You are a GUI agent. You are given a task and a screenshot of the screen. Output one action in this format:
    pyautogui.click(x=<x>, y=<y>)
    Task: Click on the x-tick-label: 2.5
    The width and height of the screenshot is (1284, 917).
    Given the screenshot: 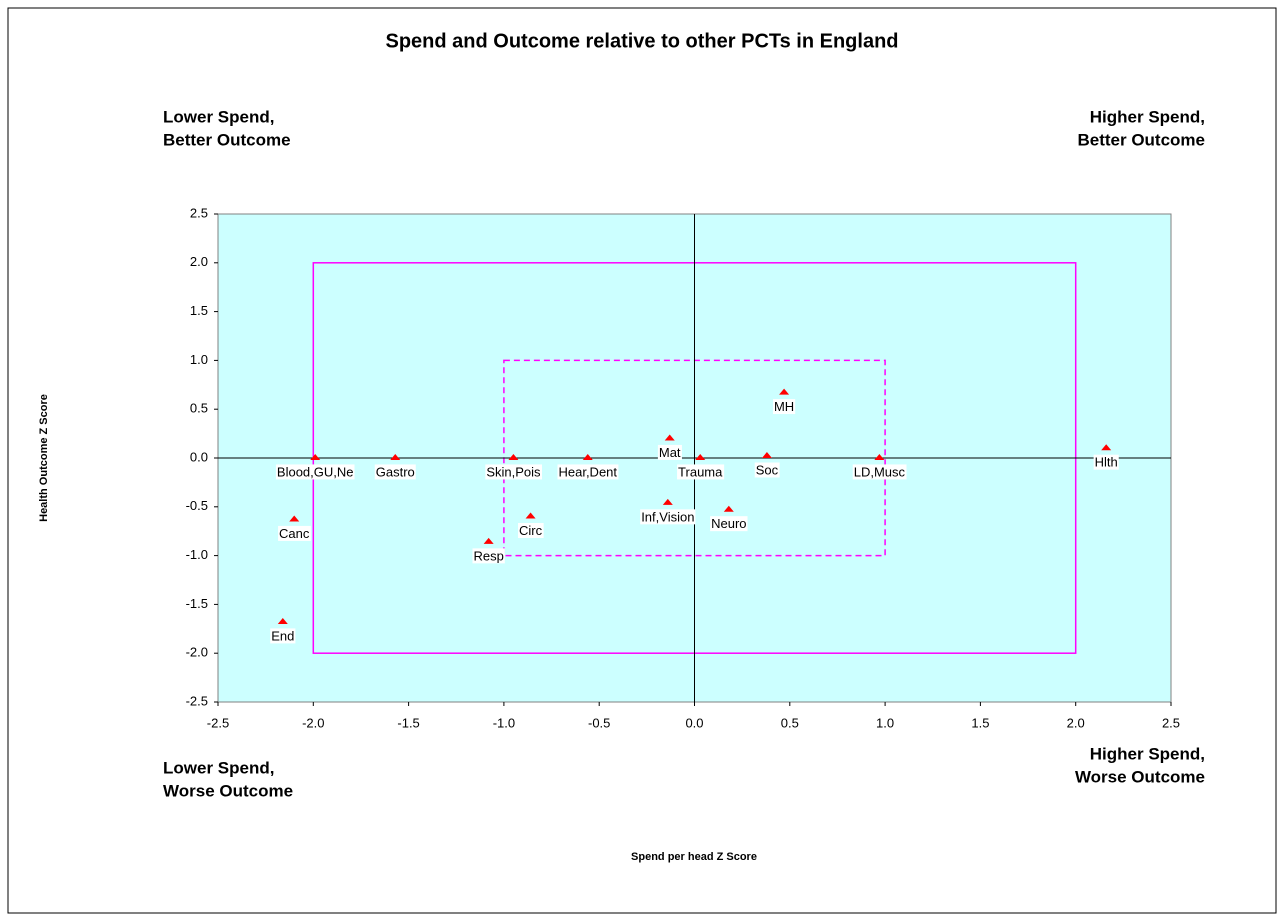 What is the action you would take?
    pyautogui.click(x=1171, y=722)
    